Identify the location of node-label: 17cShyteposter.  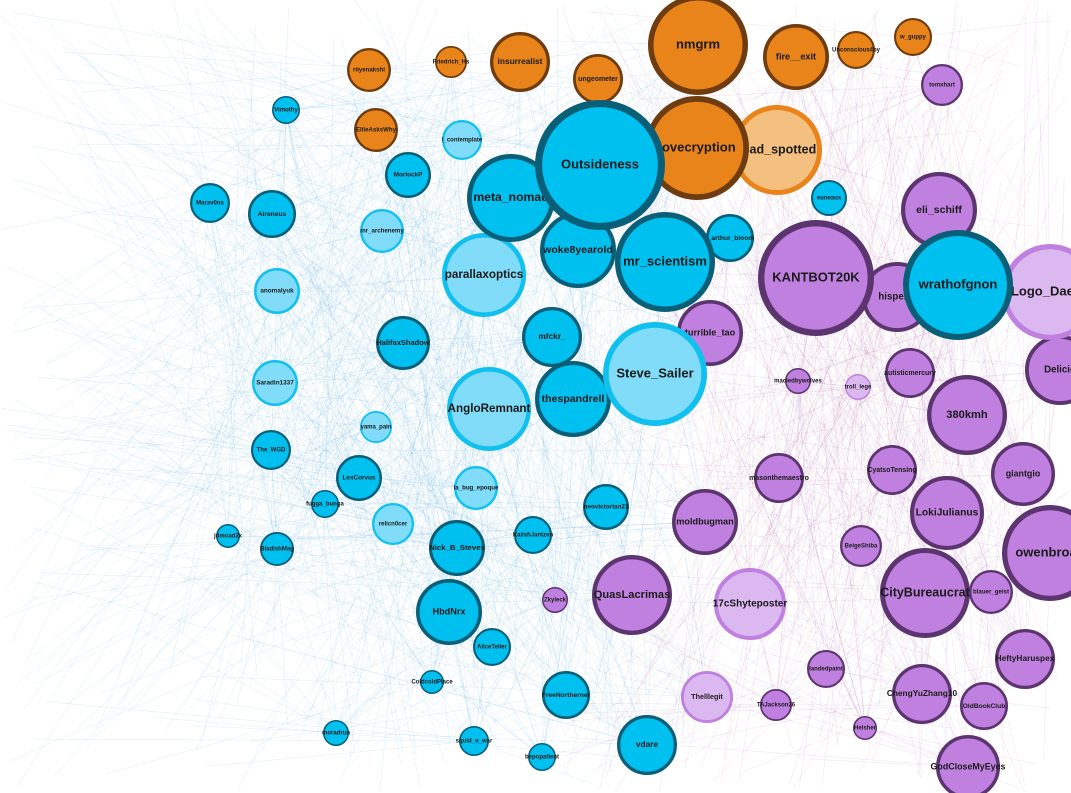
(750, 604).